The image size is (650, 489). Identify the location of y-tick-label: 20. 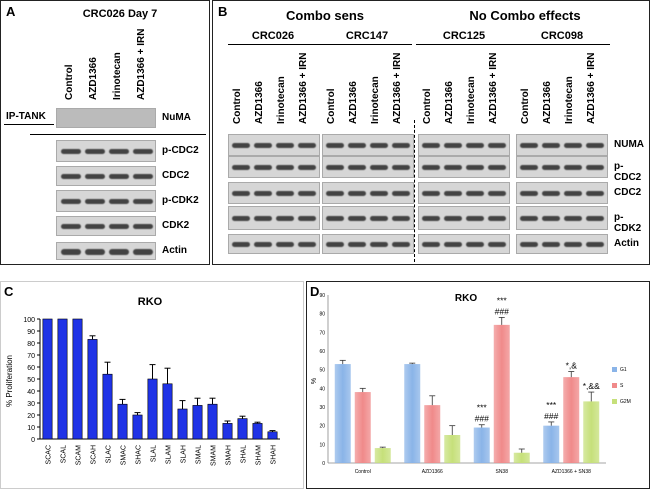
(31, 416).